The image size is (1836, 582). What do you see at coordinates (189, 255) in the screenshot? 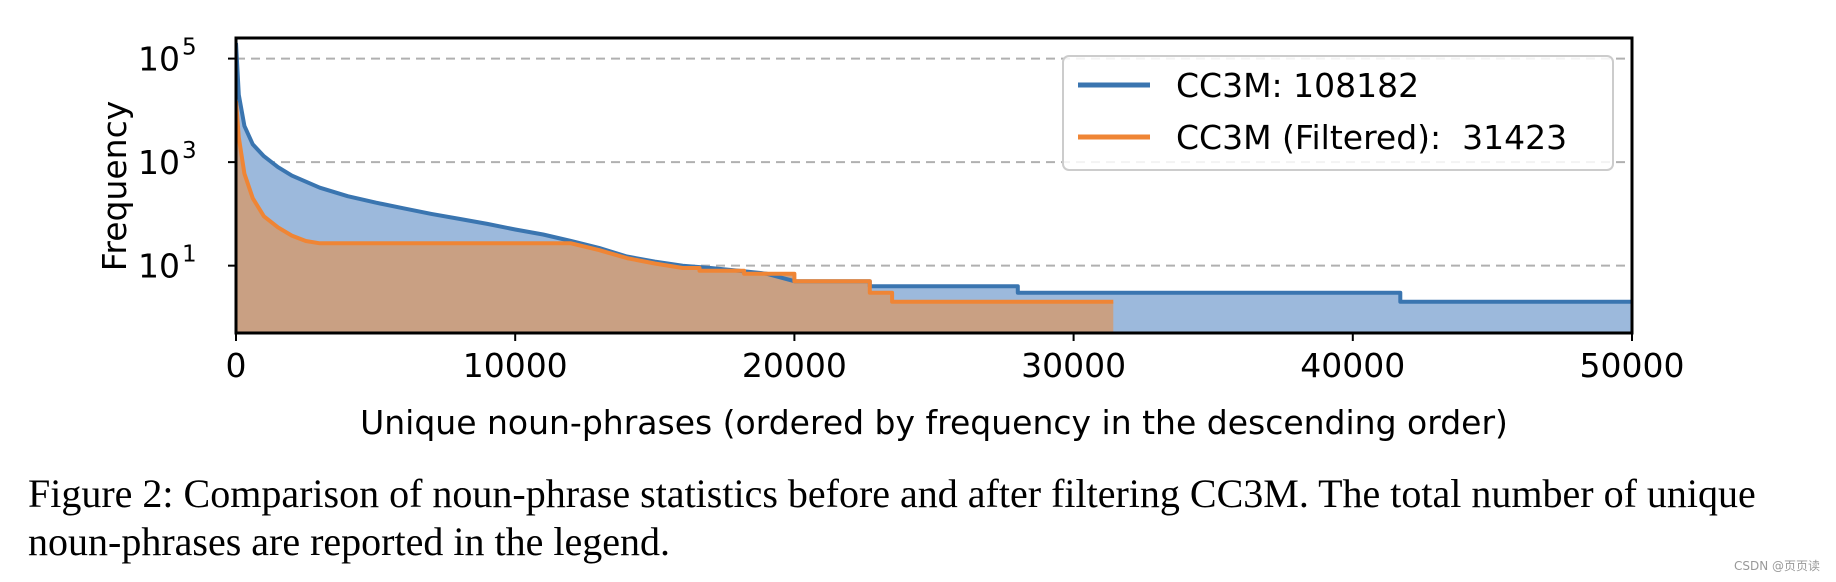
I see `y-tick-exponent-0: 1` at bounding box center [189, 255].